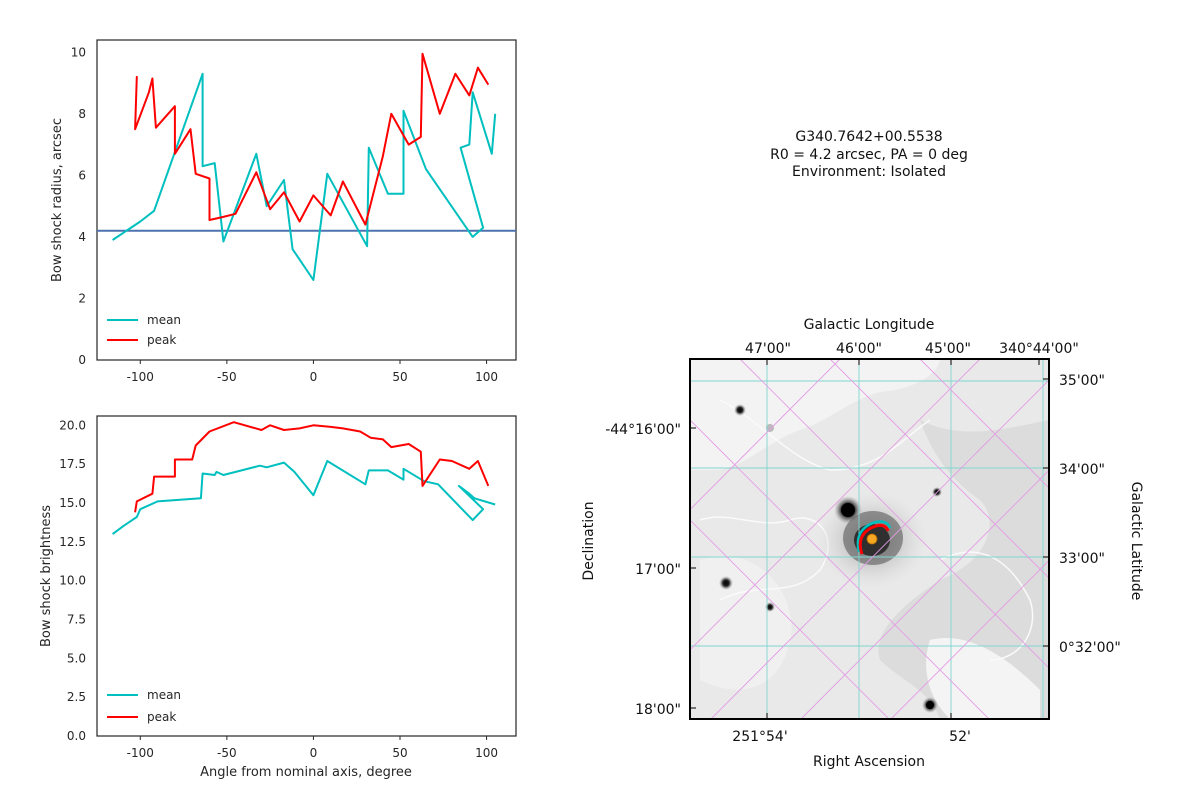  What do you see at coordinates (643, 430) in the screenshot?
I see `dec-tick-1: -44°16'00"` at bounding box center [643, 430].